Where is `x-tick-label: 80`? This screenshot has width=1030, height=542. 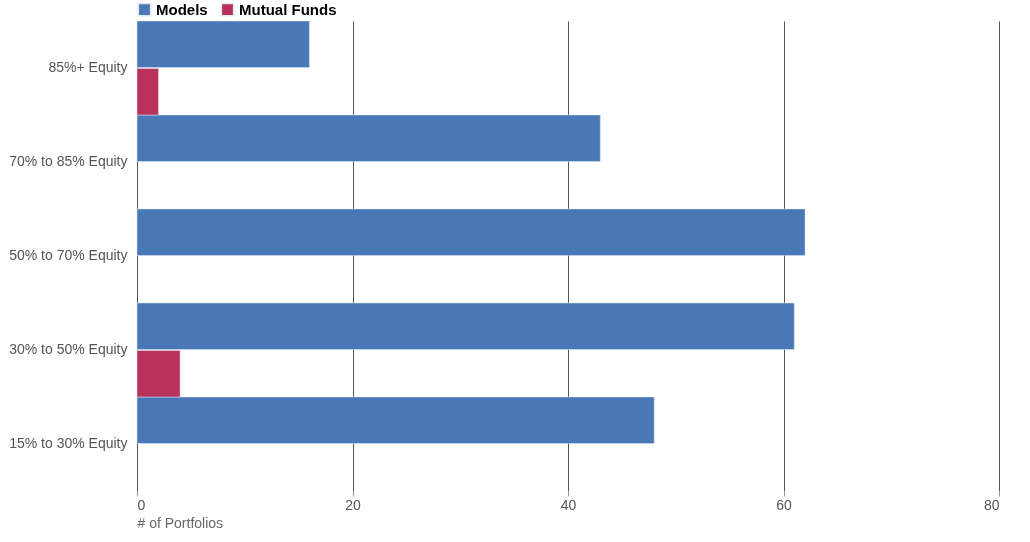 x-tick-label: 80 is located at coordinates (991, 504).